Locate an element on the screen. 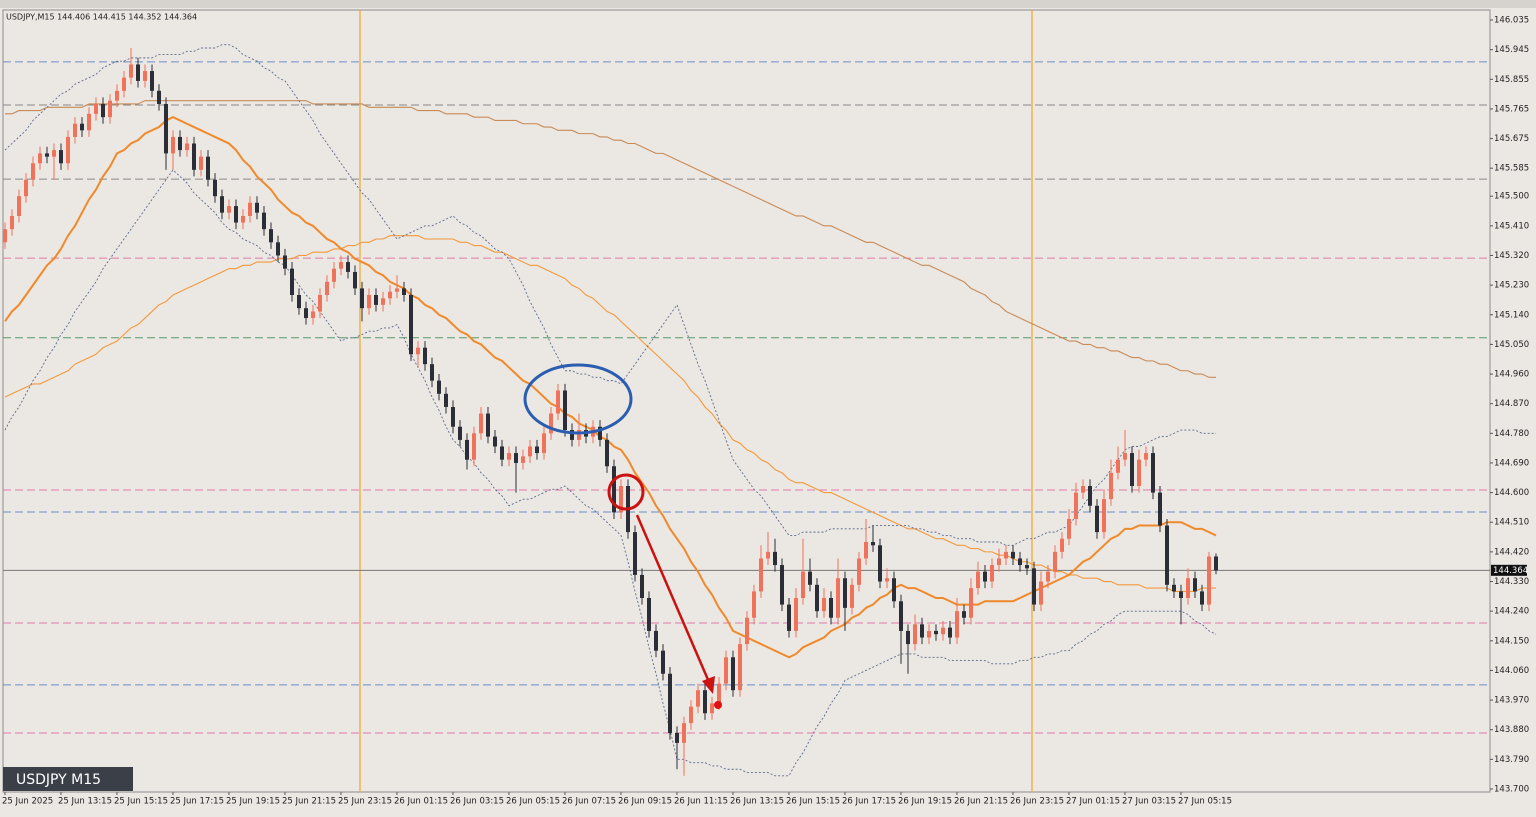 This screenshot has width=1536, height=817. y-tick-label: 145.945 is located at coordinates (1511, 50).